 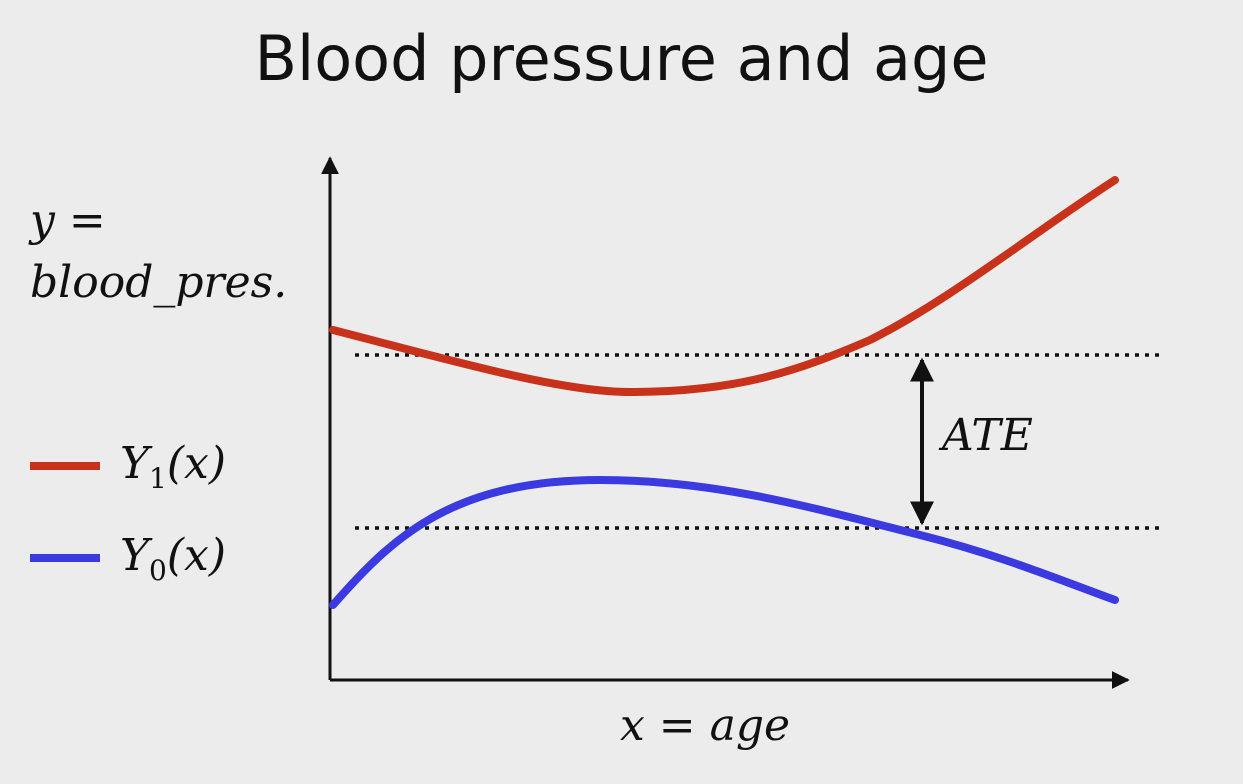 What do you see at coordinates (173, 558) in the screenshot?
I see `legend-label-y0: Y0(x)` at bounding box center [173, 558].